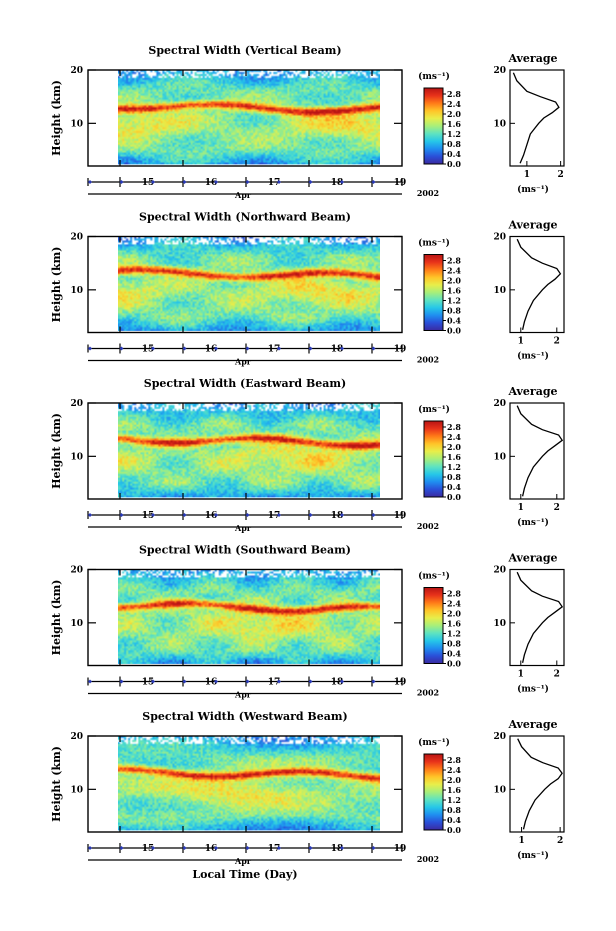  What do you see at coordinates (148, 350) in the screenshot?
I see `x-tick-label: 15` at bounding box center [148, 350].